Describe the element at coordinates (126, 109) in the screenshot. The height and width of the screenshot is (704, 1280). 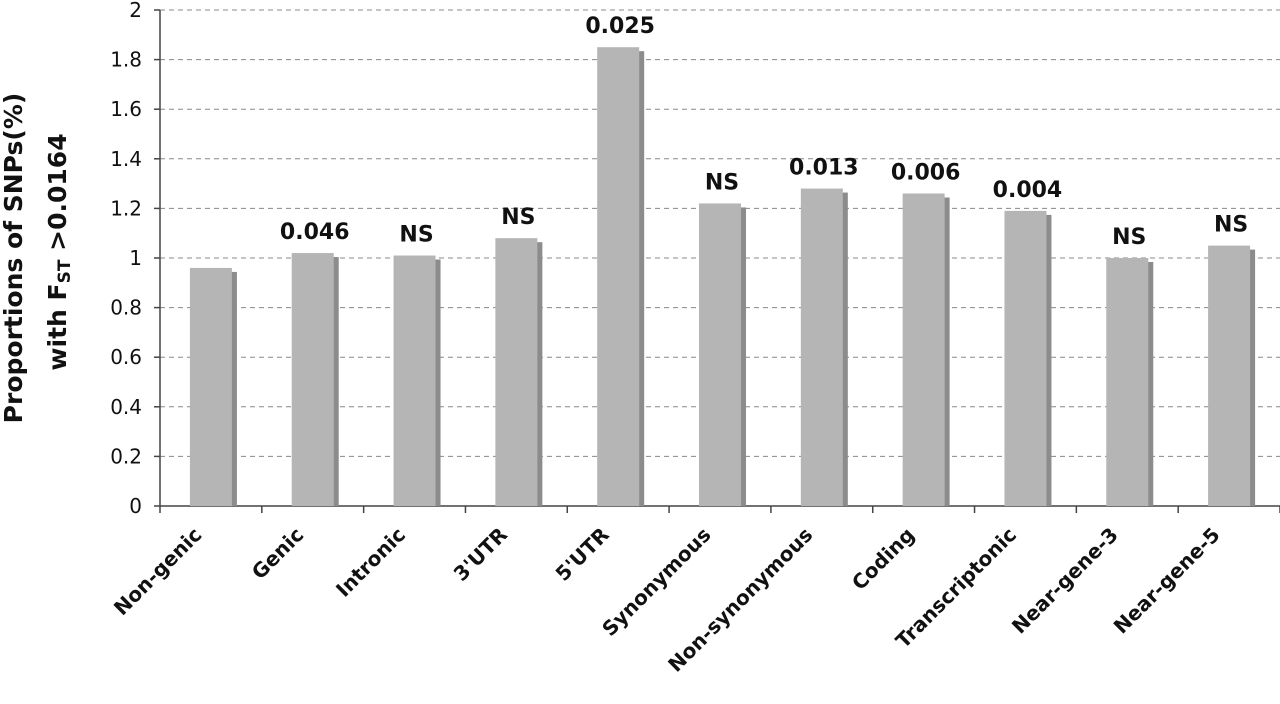
I see `y-tick-label: 1.6` at that location.